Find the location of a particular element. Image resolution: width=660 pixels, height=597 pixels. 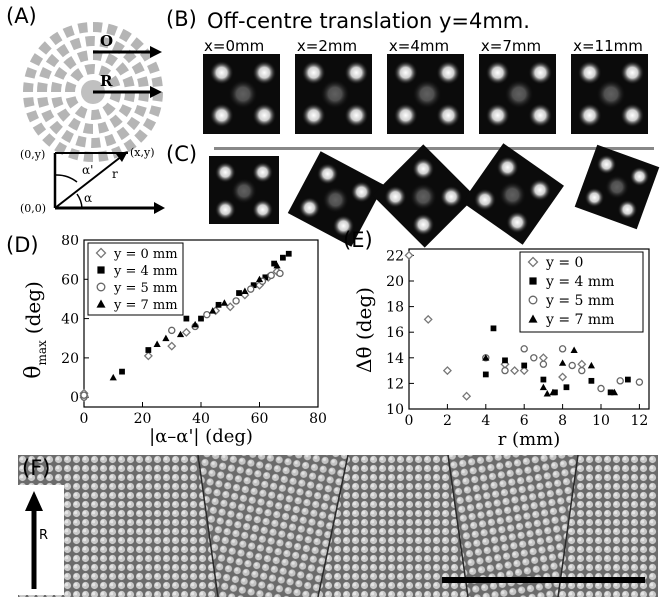

alpha-prime-label: α' is located at coordinates (87, 170).